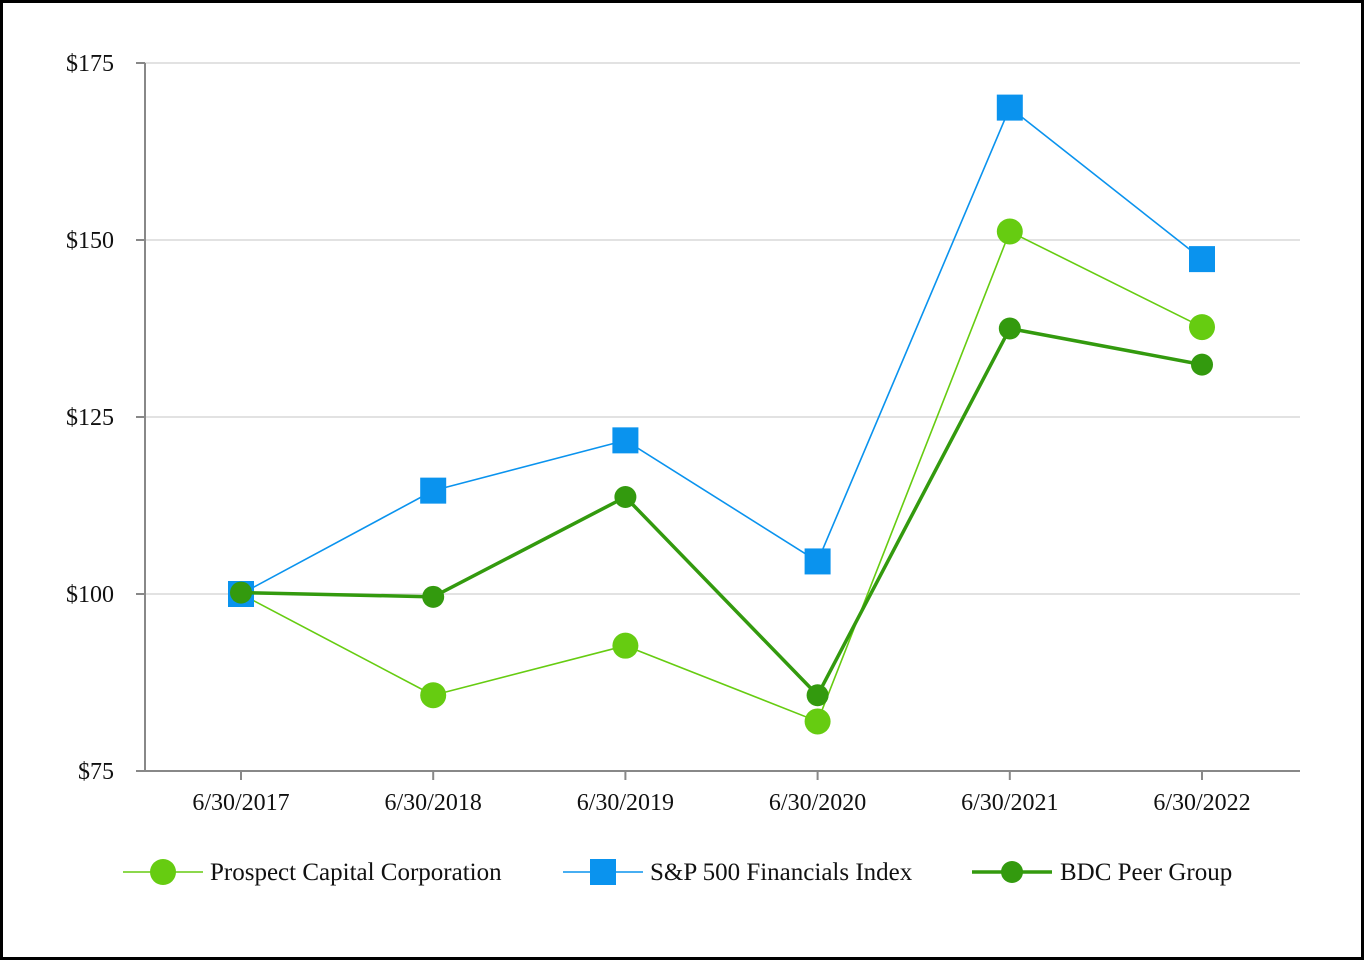 The height and width of the screenshot is (960, 1364). What do you see at coordinates (240, 803) in the screenshot?
I see `x-tick-label: 6/30/2017` at bounding box center [240, 803].